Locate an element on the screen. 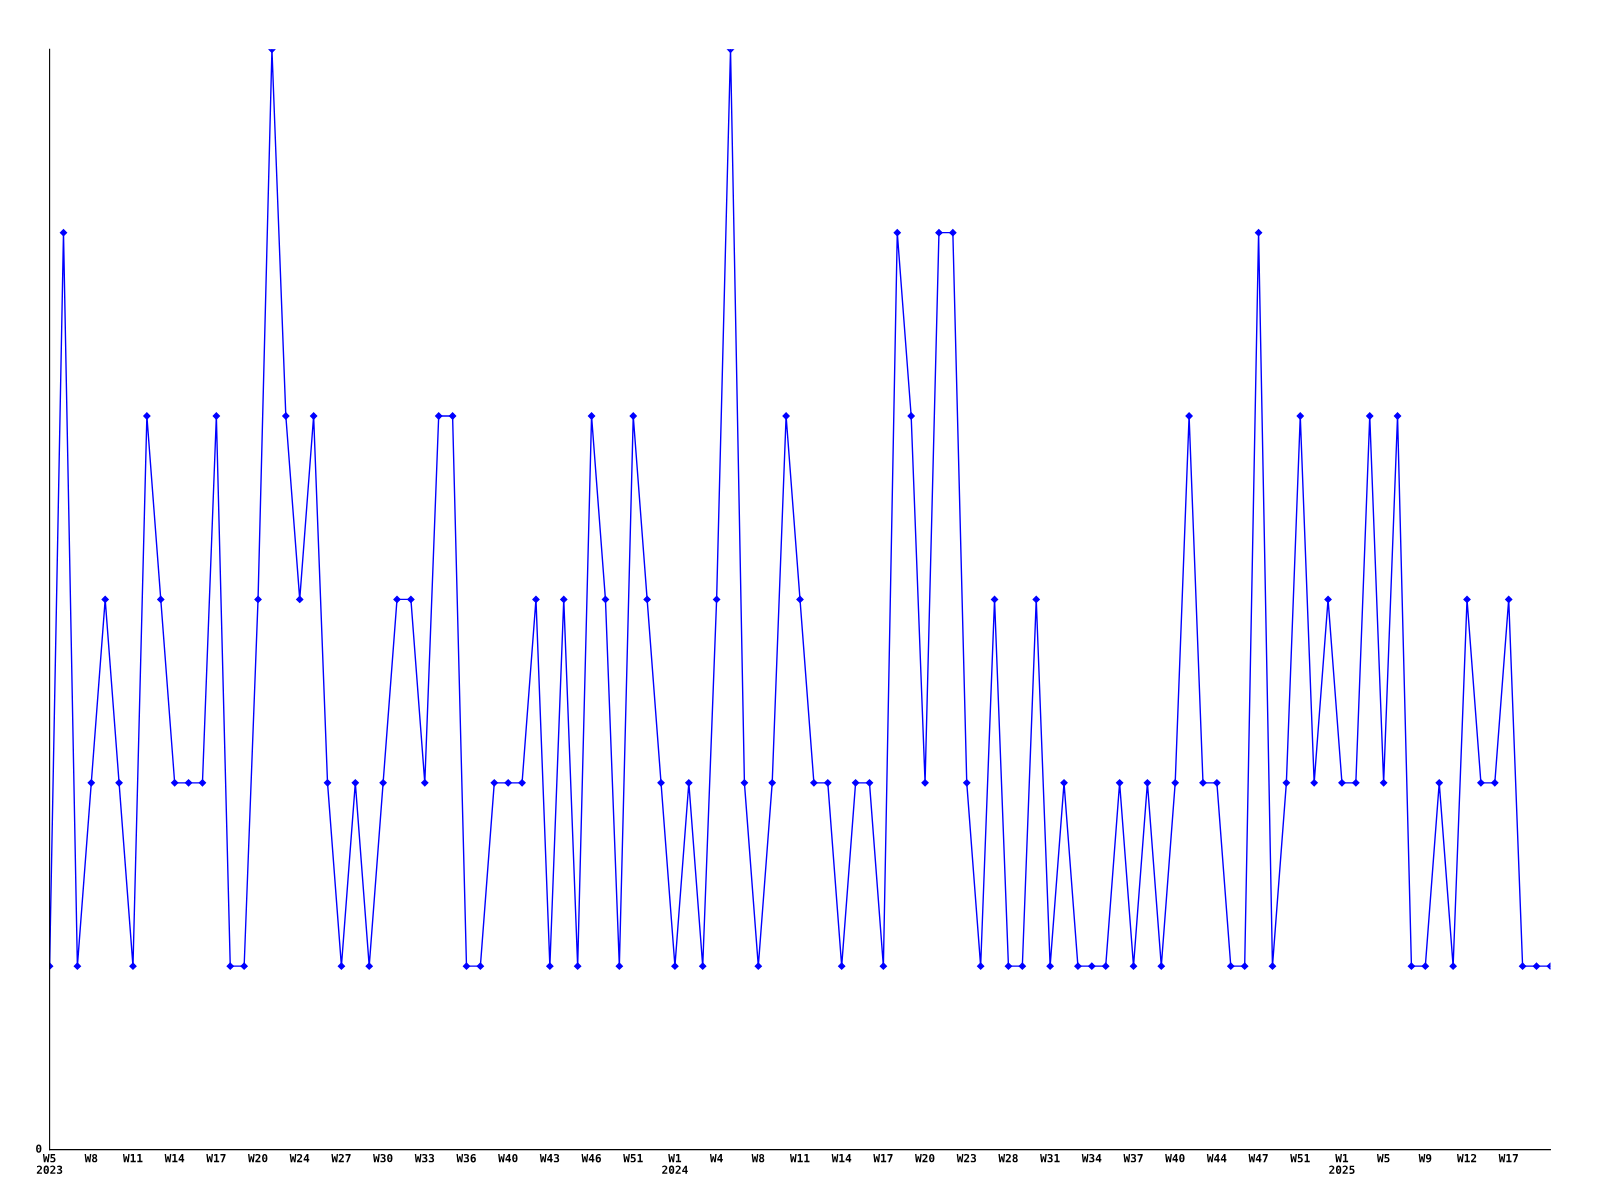 The image size is (1600, 1200). x-tick-label: W34 is located at coordinates (1091, 1158).